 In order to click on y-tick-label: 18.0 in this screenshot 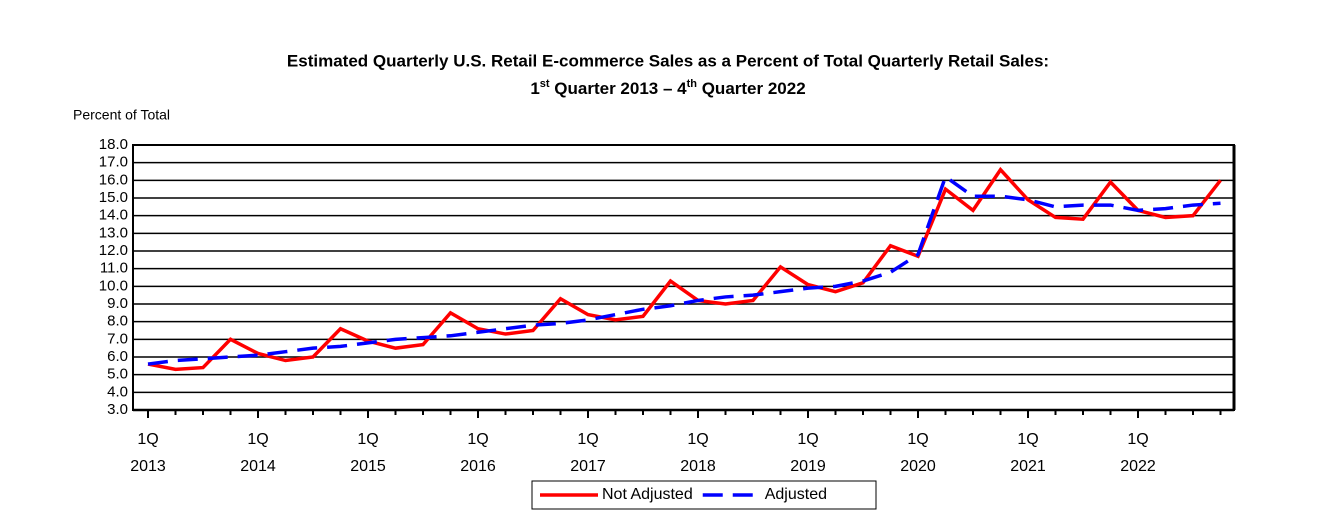, I will do `click(113, 144)`.